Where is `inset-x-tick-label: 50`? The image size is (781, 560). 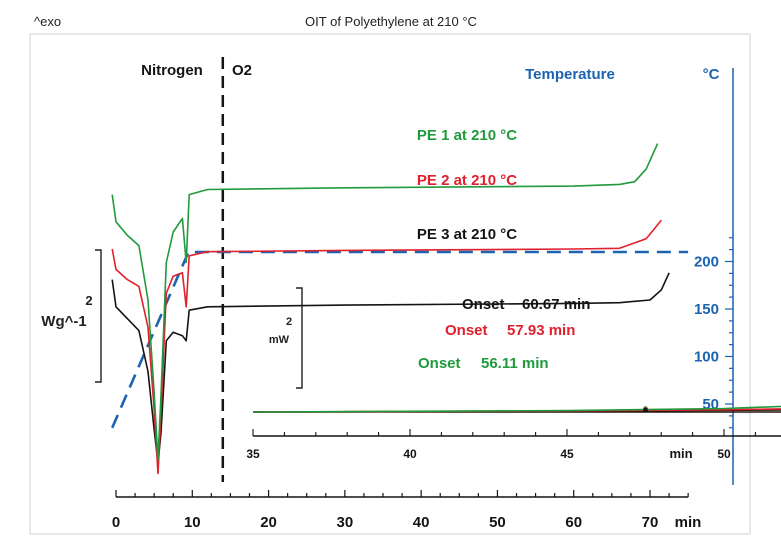
inset-x-tick-label: 50 is located at coordinates (724, 454).